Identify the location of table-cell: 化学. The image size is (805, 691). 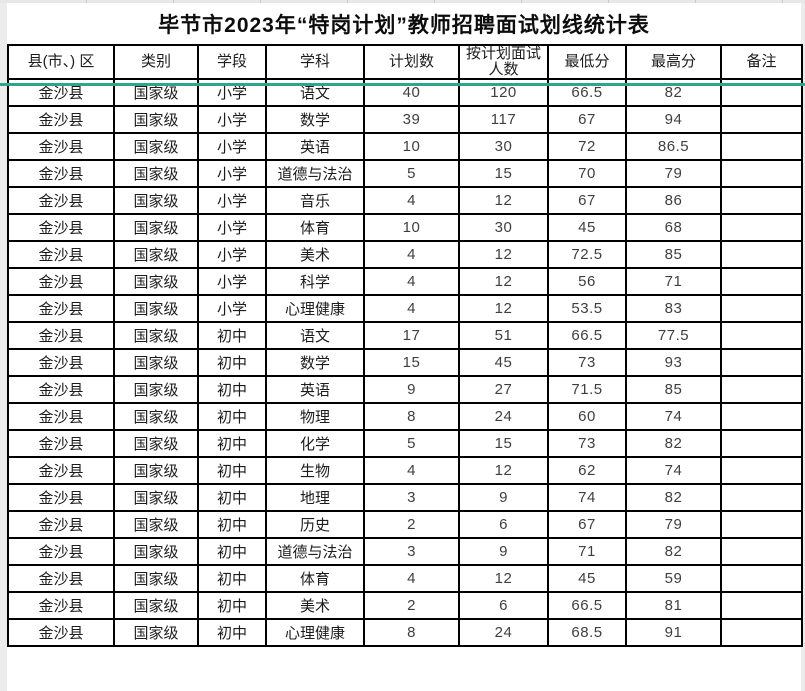
(315, 443).